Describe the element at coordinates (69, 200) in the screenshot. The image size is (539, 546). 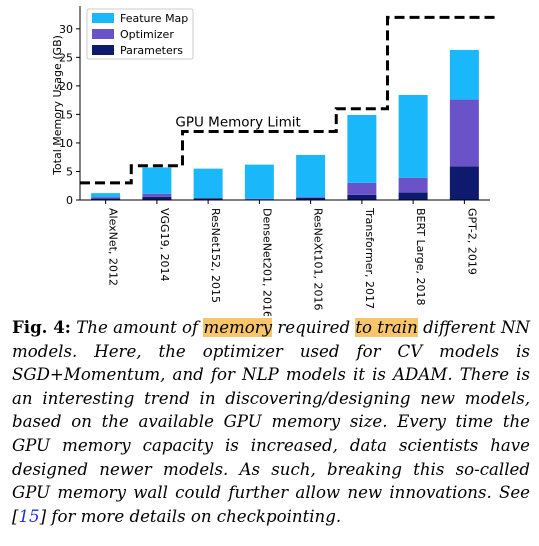
I see `y-tick-label: 0` at that location.